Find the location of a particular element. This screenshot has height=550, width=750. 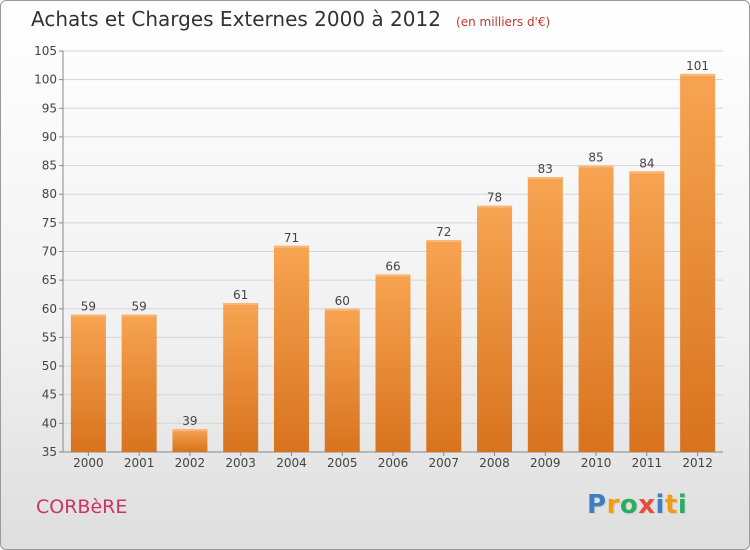

value-label: 84 is located at coordinates (646, 163).